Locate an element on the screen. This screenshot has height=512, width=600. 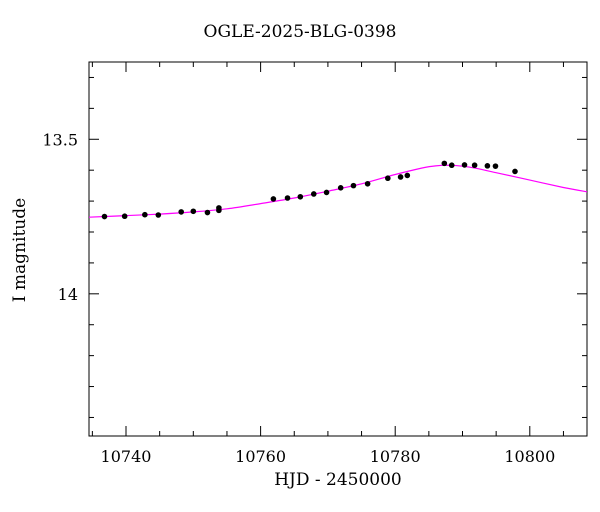
model-curve-layer is located at coordinates (338, 191).